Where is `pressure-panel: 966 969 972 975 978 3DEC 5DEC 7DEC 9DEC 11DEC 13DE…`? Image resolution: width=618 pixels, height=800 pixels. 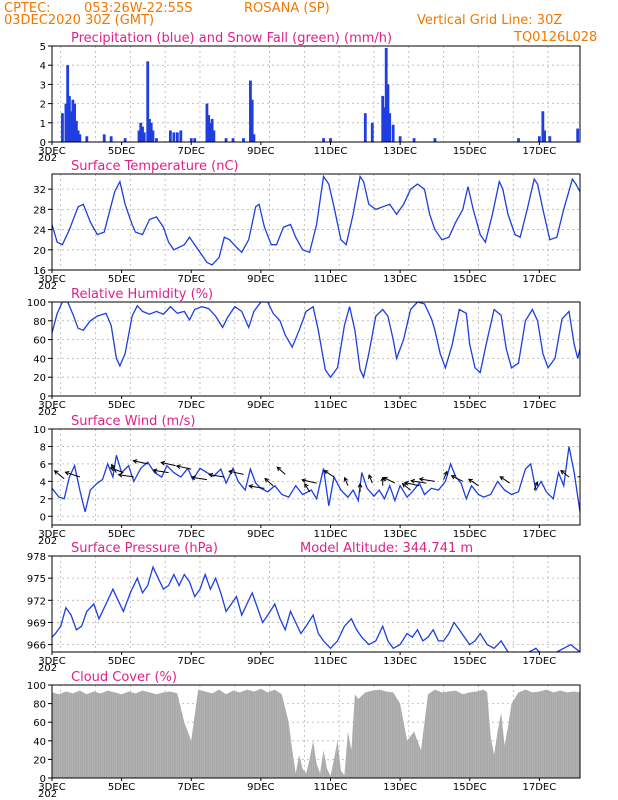 pressure-panel: 966 969 972 975 978 3DEC 5DEC 7DEC 9DEC 11DEC 13DE… is located at coordinates (304, 607).